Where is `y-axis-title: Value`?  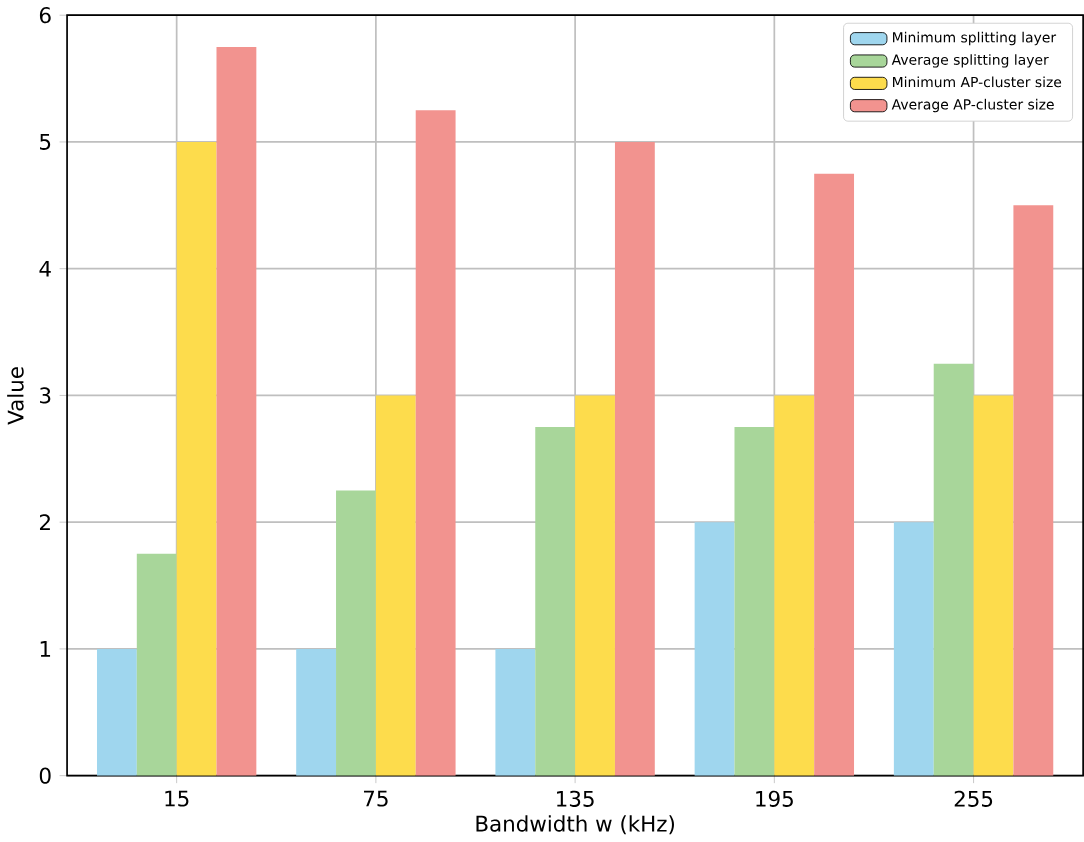 y-axis-title: Value is located at coordinates (15, 396).